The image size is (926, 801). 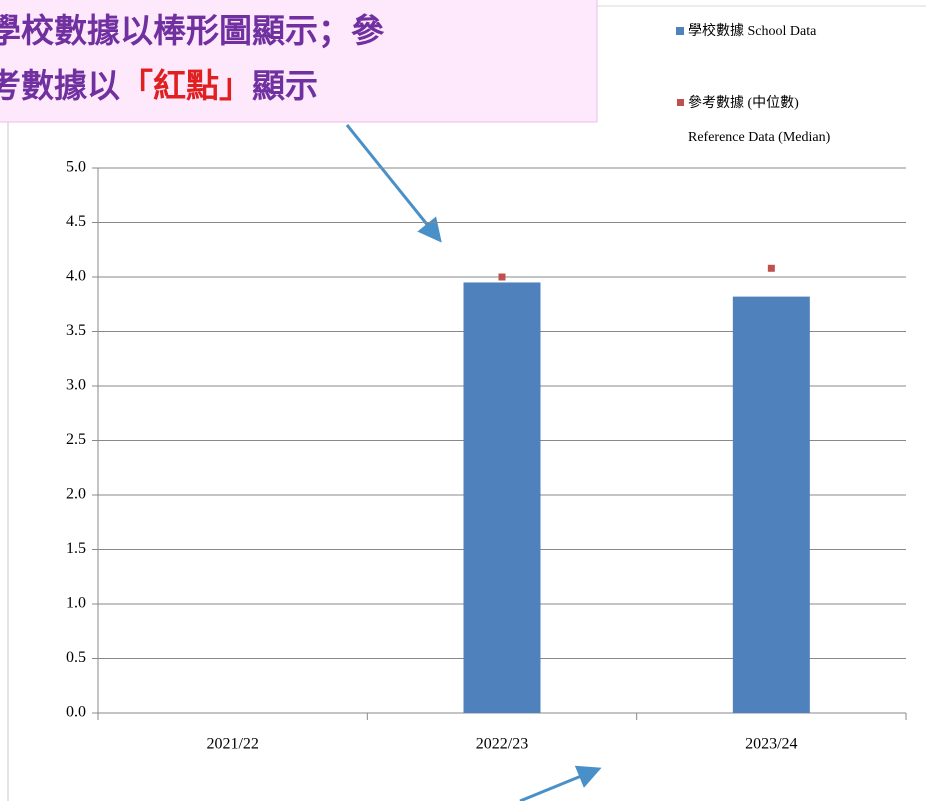 What do you see at coordinates (76, 276) in the screenshot?
I see `y-tick-label: 4.0` at bounding box center [76, 276].